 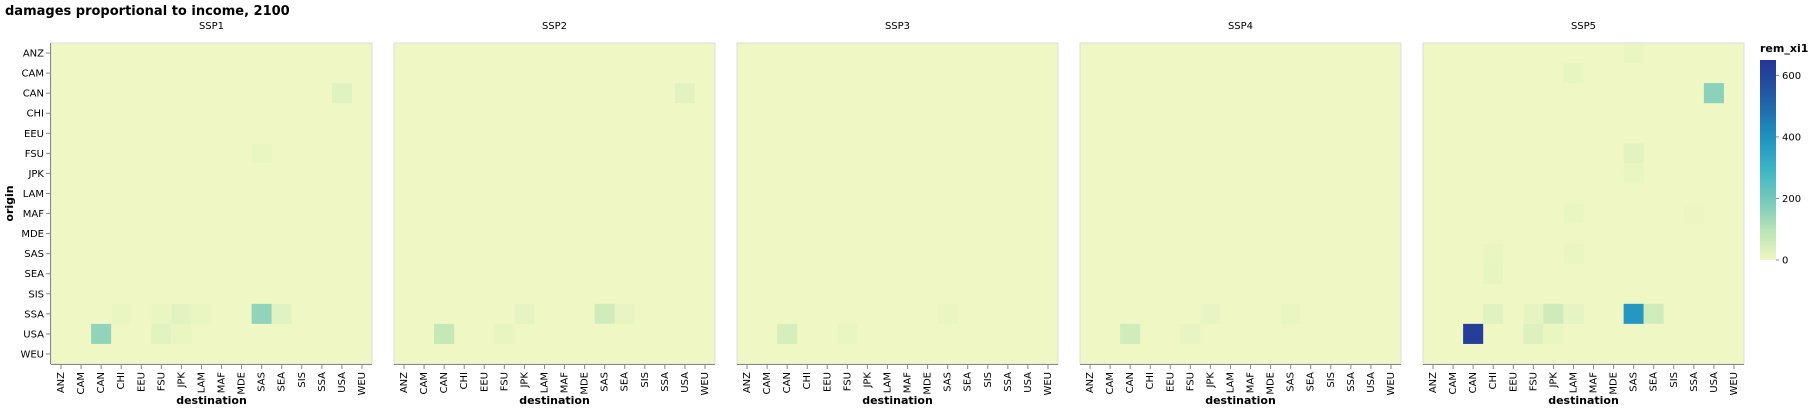 What do you see at coordinates (211, 26) in the screenshot?
I see `facet-title: SSP1` at bounding box center [211, 26].